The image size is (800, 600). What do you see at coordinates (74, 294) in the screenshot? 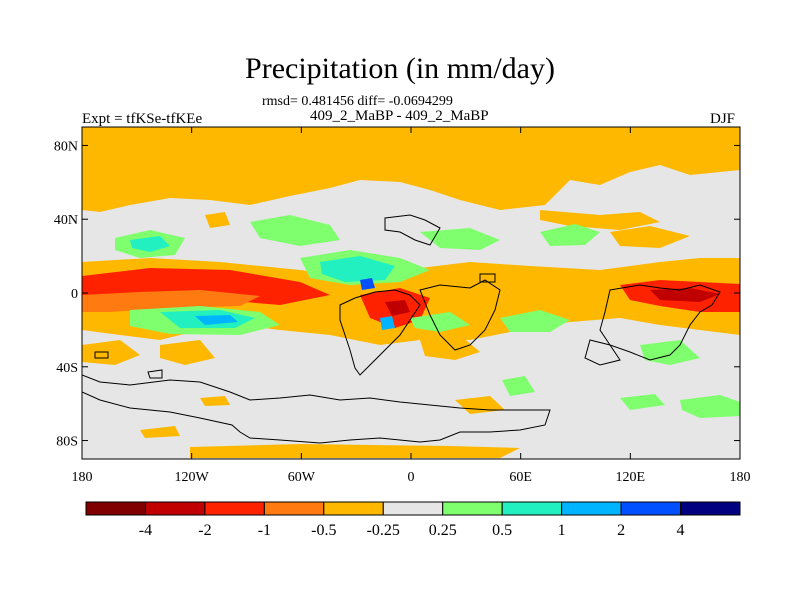
I see `y-tick-label: 0` at bounding box center [74, 294].